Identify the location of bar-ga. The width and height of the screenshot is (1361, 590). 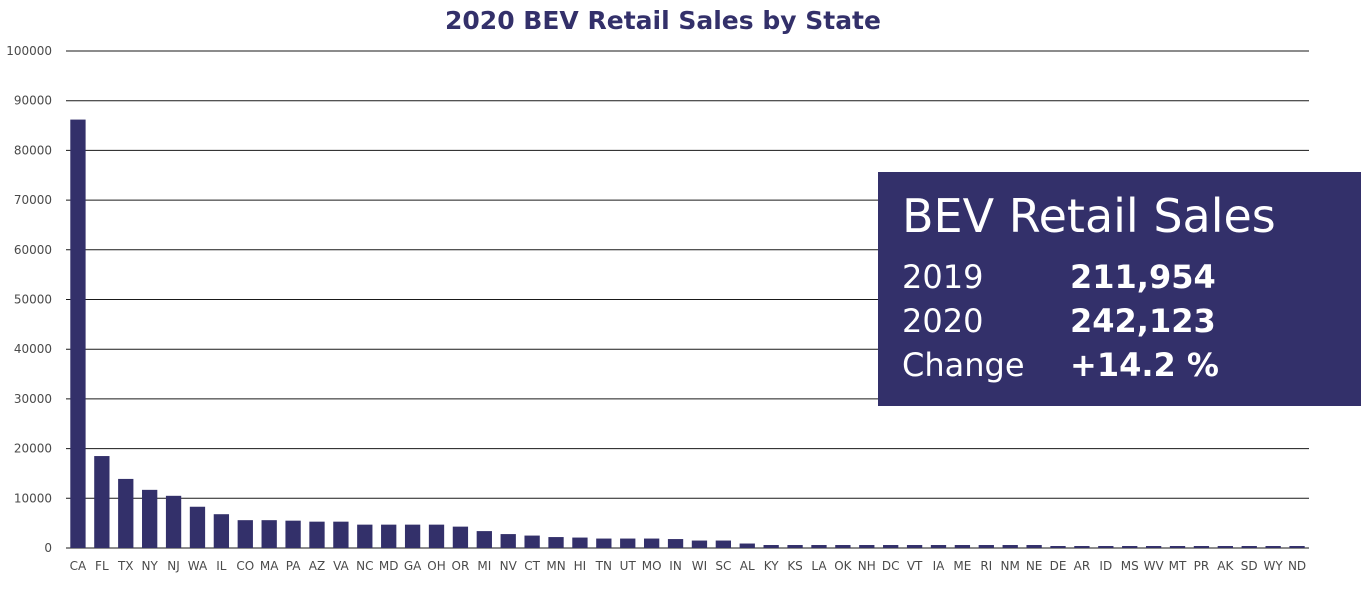
(412, 536).